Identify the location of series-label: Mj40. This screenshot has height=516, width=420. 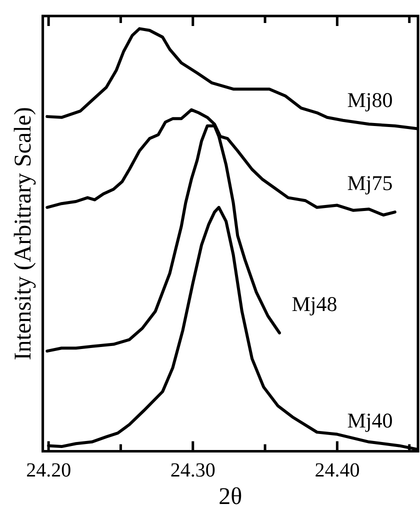
(370, 420).